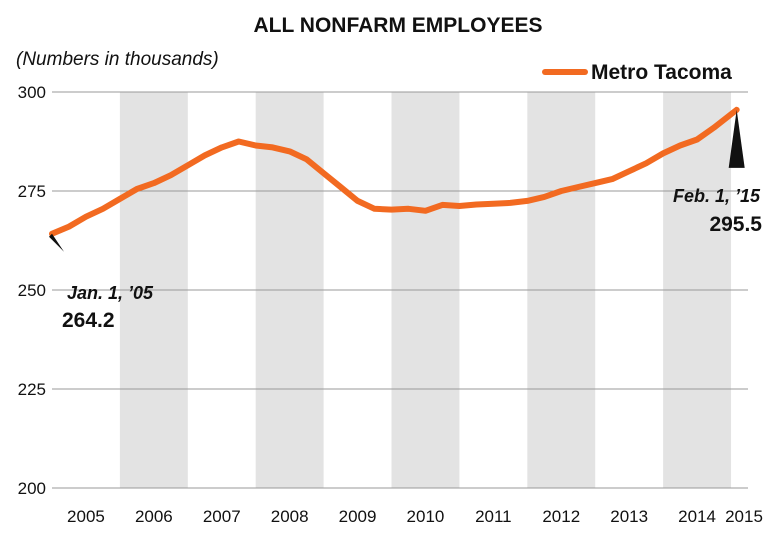  What do you see at coordinates (110, 293) in the screenshot?
I see `annotation-start-date: Jan. 1, ’05` at bounding box center [110, 293].